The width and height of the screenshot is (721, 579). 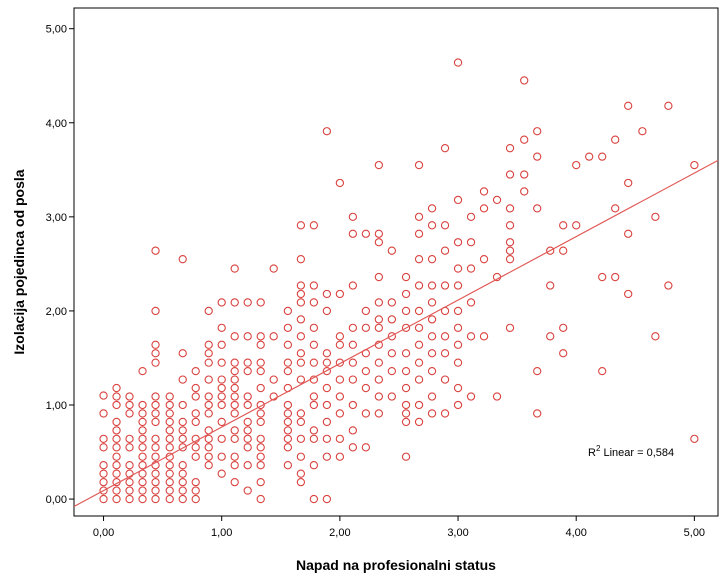 What do you see at coordinates (56, 218) in the screenshot?
I see `y-tick-label: 3,00` at bounding box center [56, 218].